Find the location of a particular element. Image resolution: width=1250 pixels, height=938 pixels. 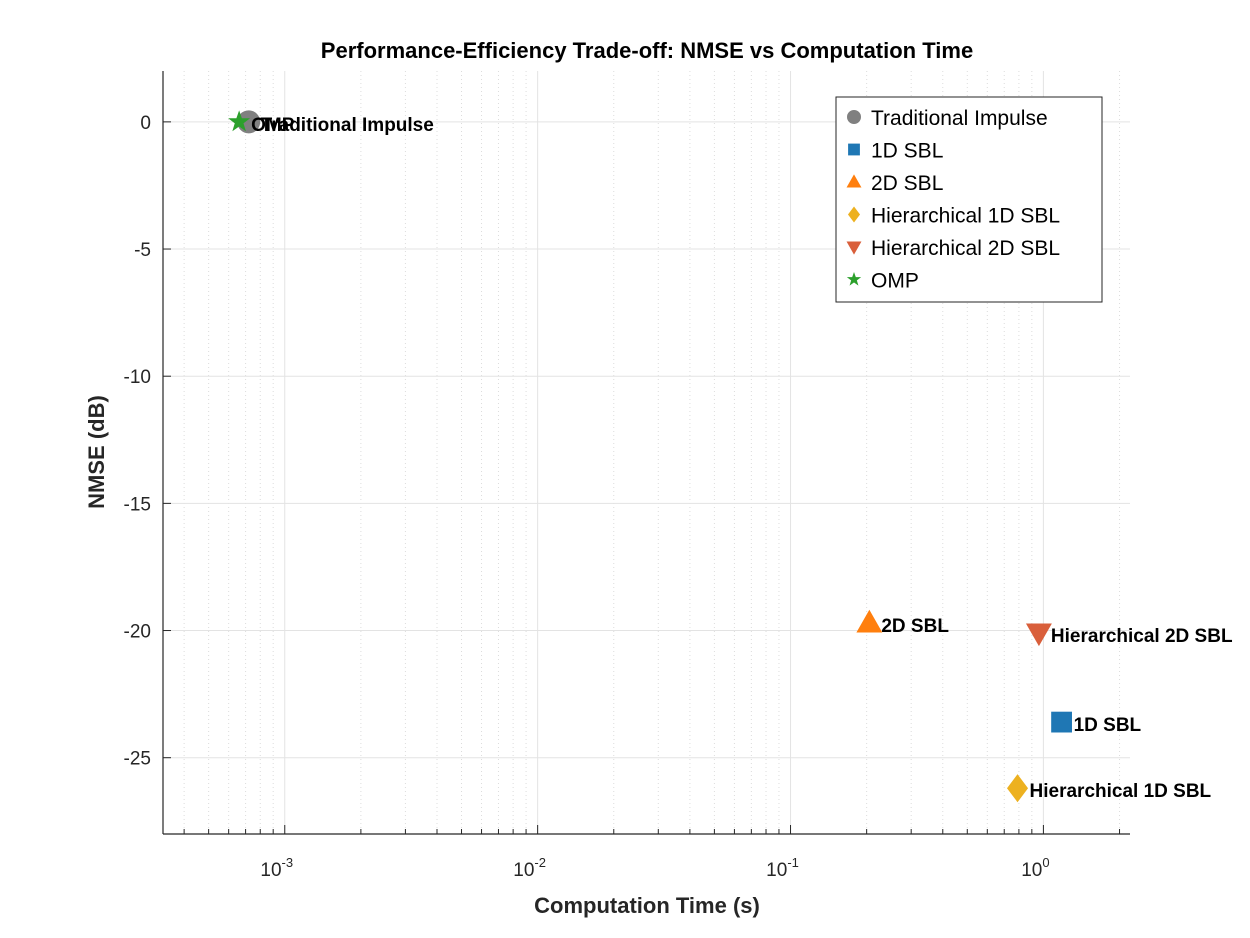

x-tick-label: 10⁻³ is located at coordinates (276, 868).